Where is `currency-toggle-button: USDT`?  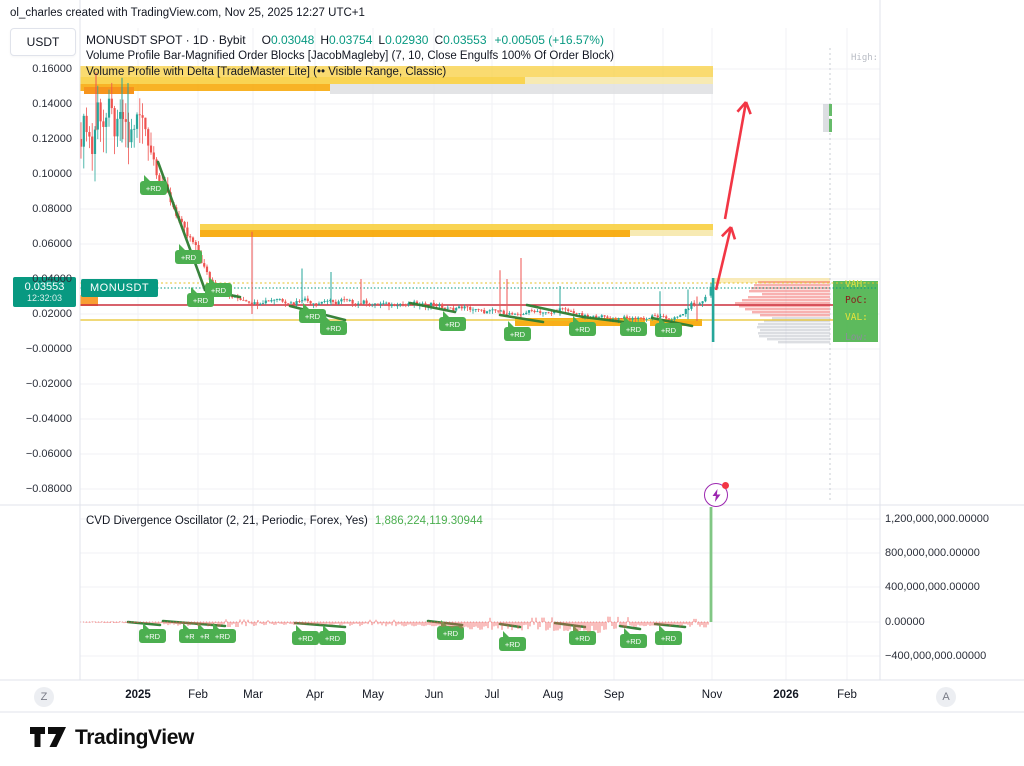
currency-toggle-button: USDT is located at coordinates (43, 42).